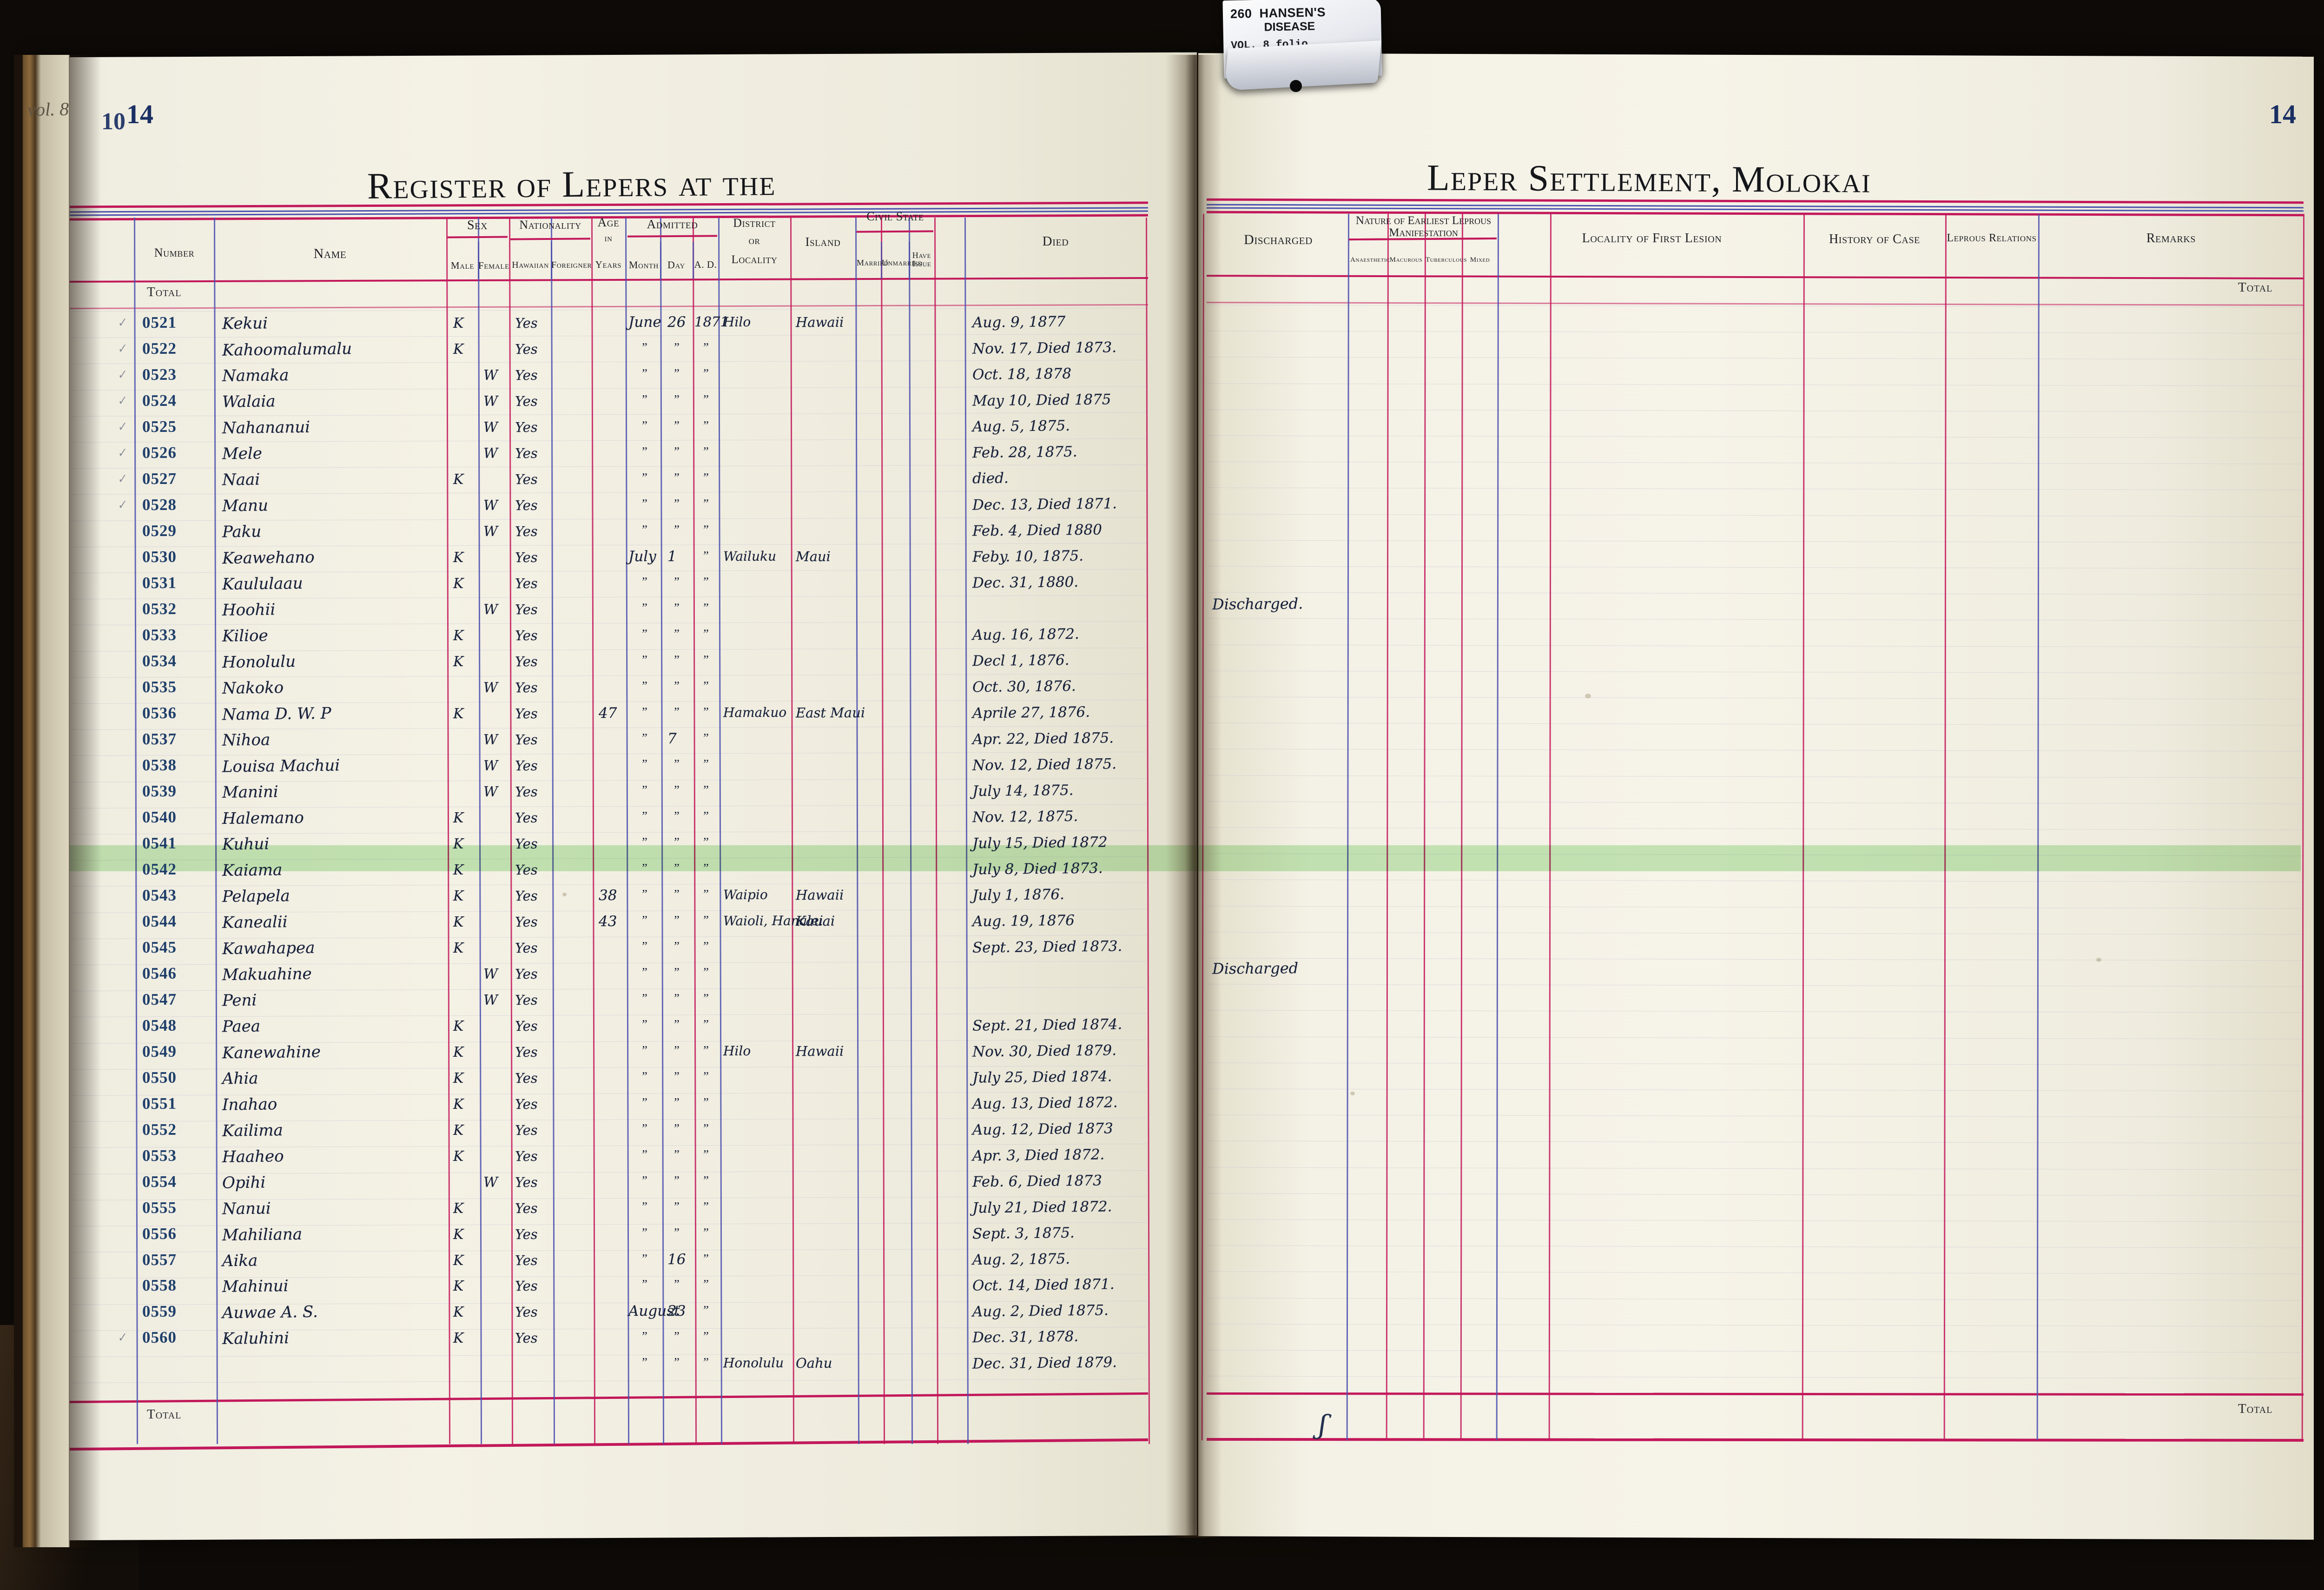 The width and height of the screenshot is (2324, 1590). I want to click on row-name: Paea, so click(241, 1026).